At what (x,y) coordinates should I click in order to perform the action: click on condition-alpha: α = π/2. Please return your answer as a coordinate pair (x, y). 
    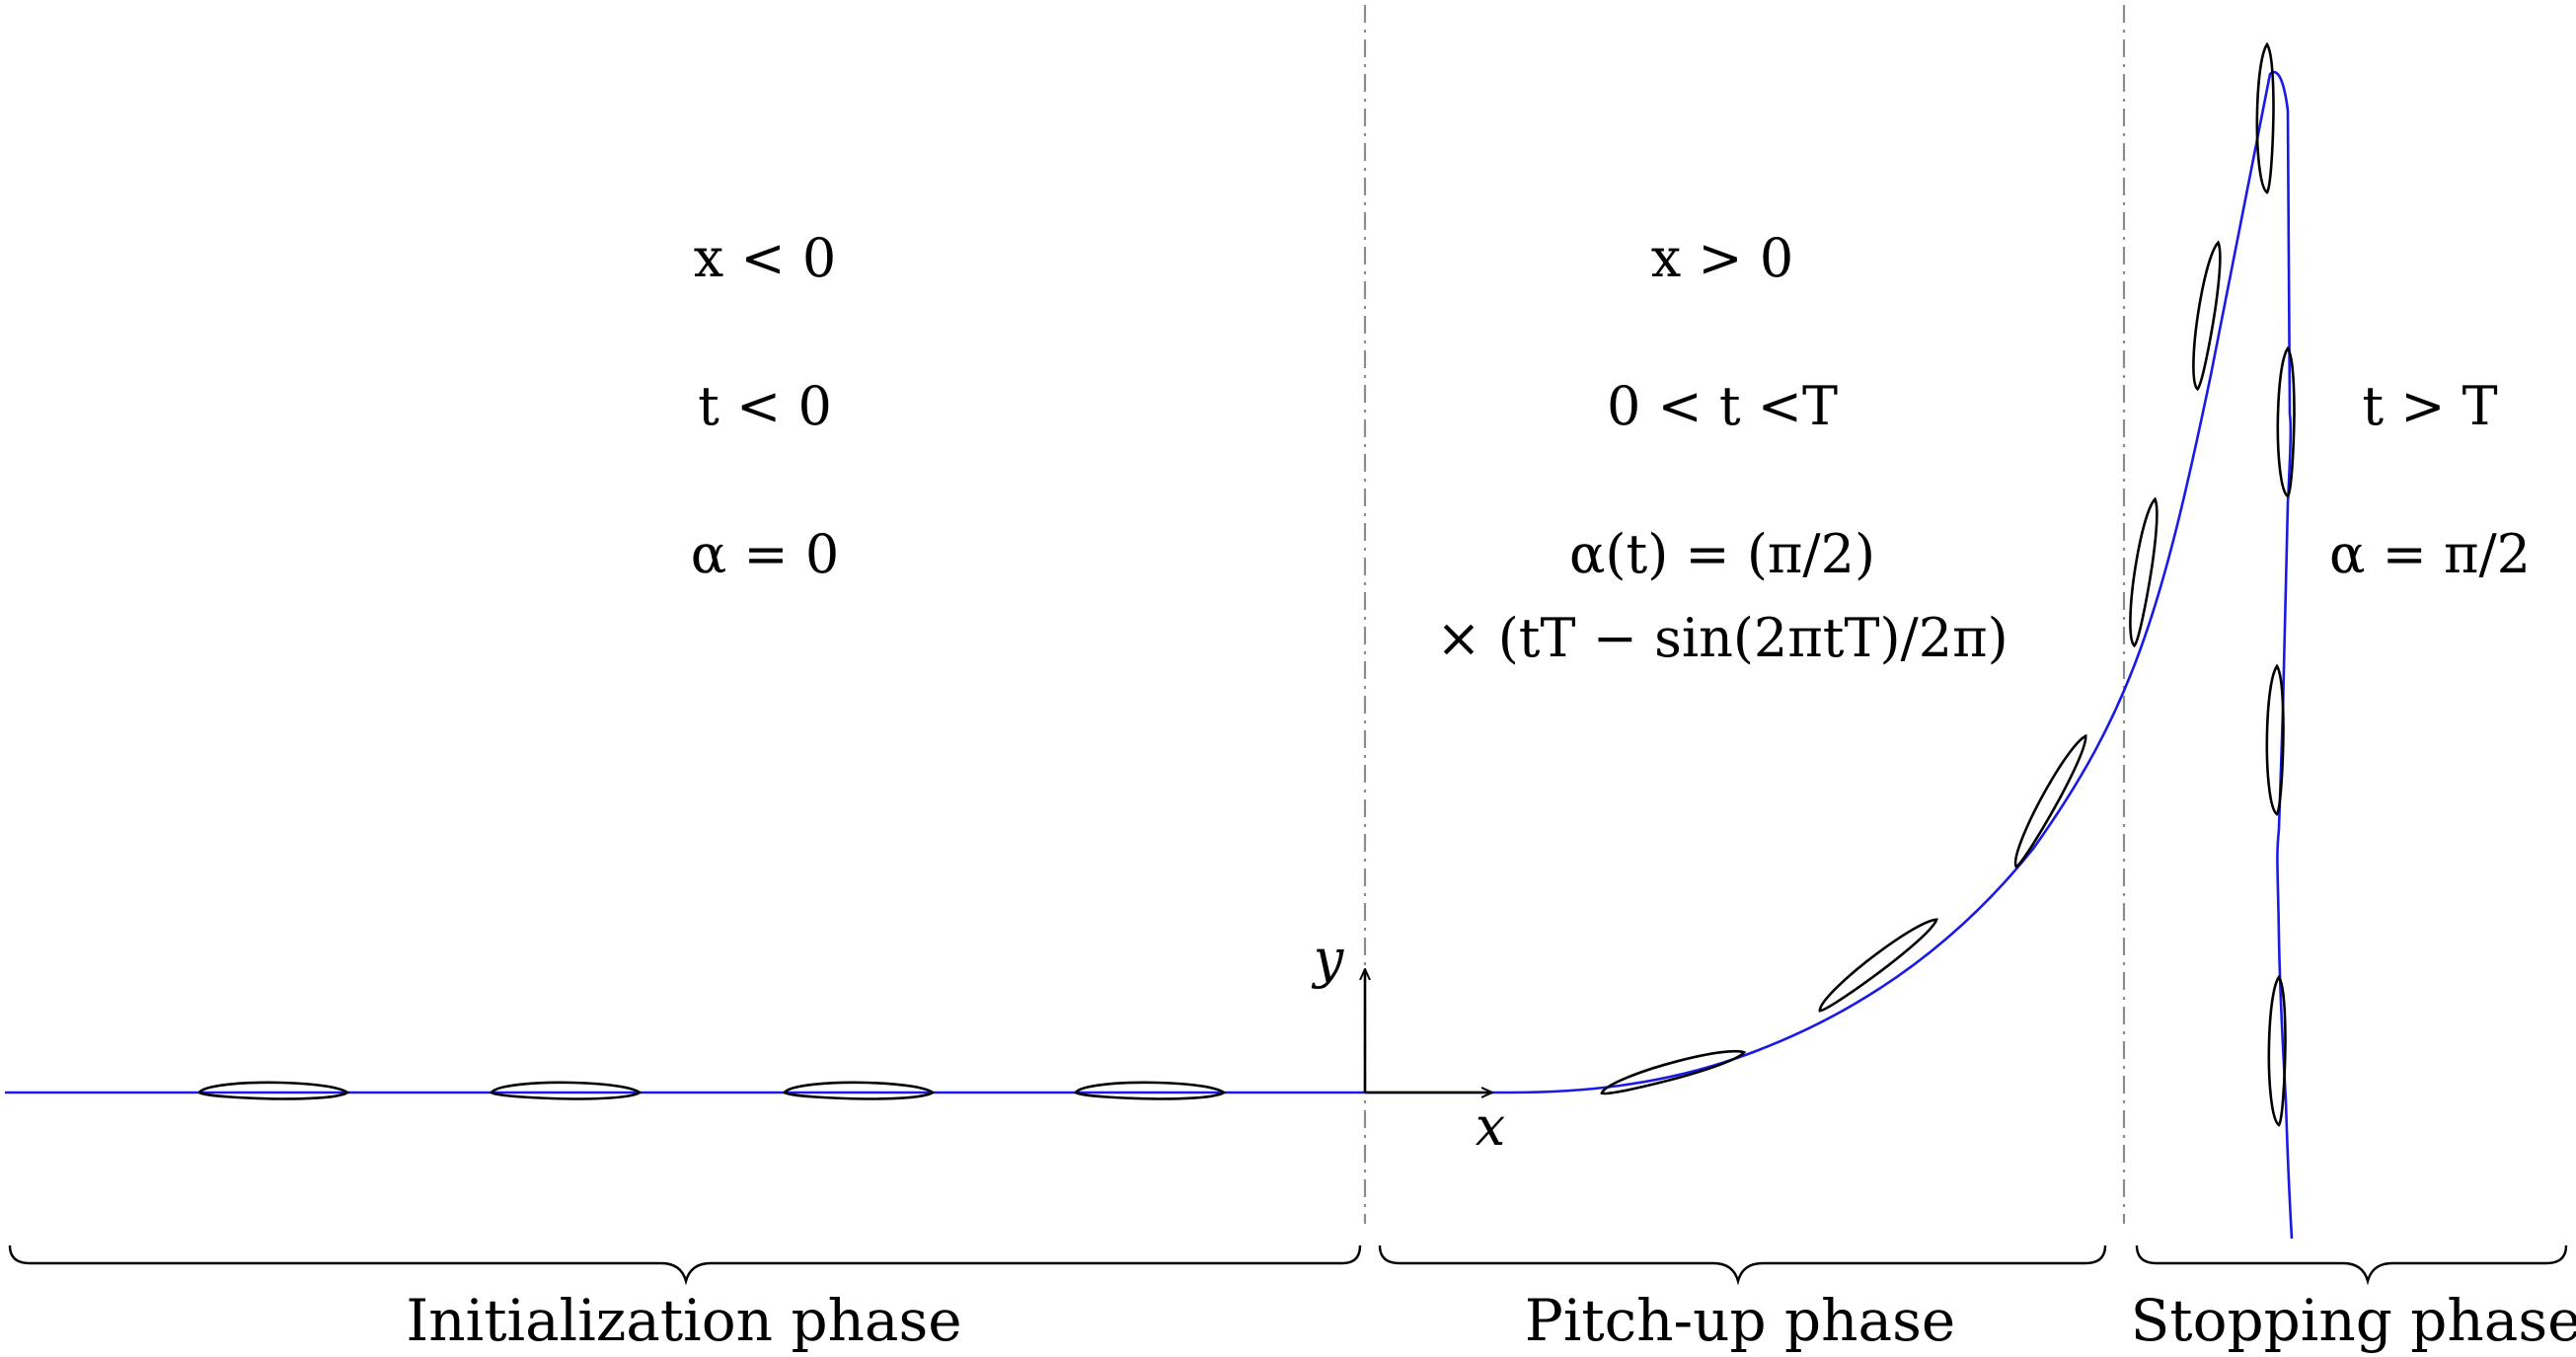
    Looking at the image, I should click on (2430, 554).